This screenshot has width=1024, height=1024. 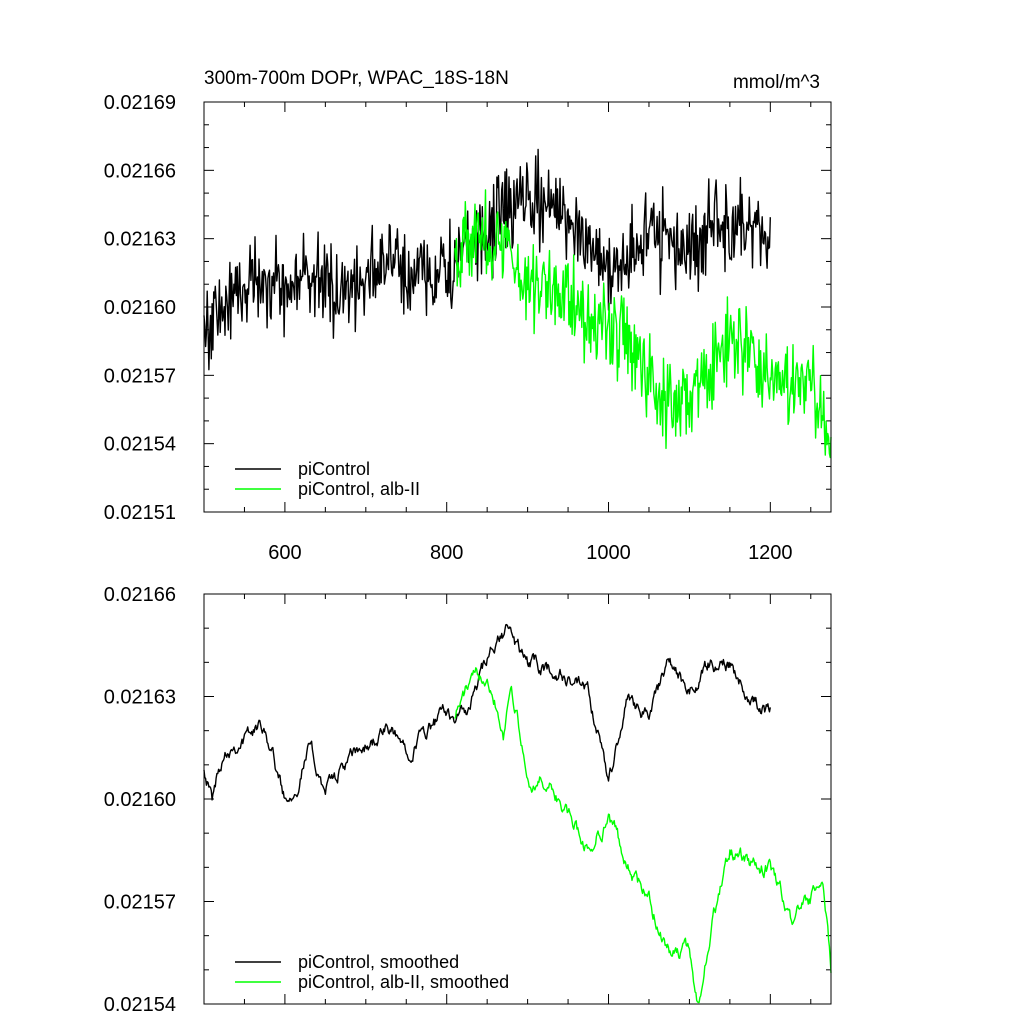 I want to click on units-label: mmol/m^3, so click(x=776, y=82).